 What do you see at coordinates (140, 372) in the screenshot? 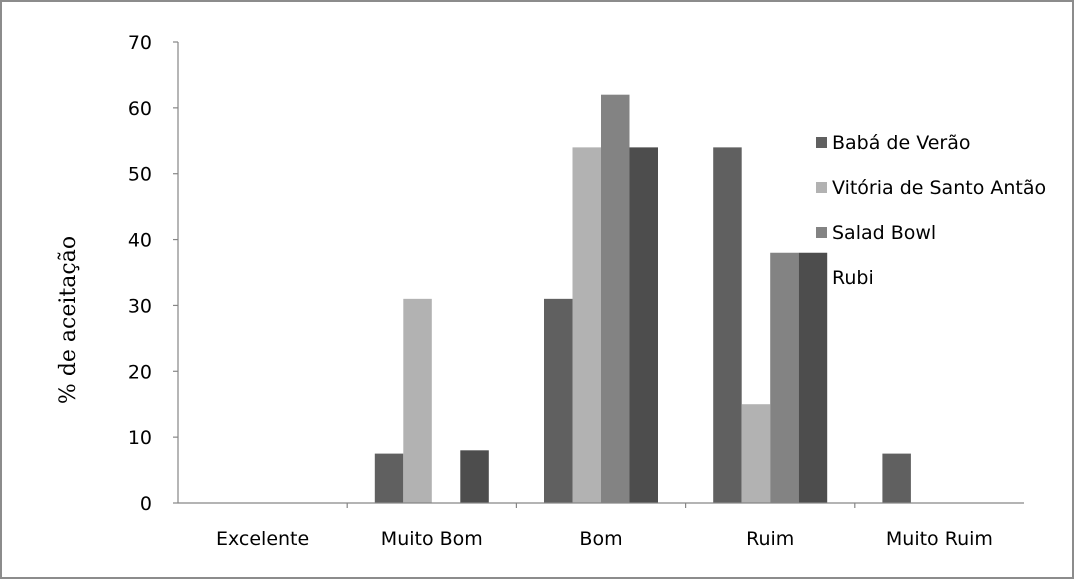
I see `y-tick-label: 20` at bounding box center [140, 372].